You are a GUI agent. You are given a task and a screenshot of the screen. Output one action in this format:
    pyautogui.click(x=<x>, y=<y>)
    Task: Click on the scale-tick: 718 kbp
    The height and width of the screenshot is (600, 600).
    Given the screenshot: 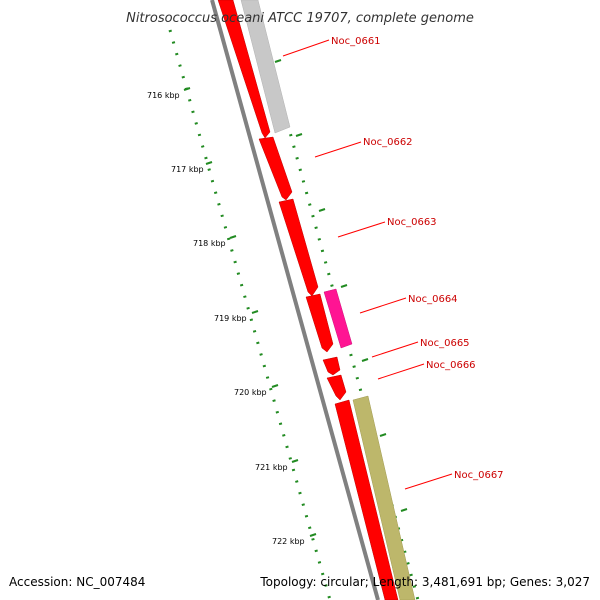 What is the action you would take?
    pyautogui.click(x=215, y=241)
    